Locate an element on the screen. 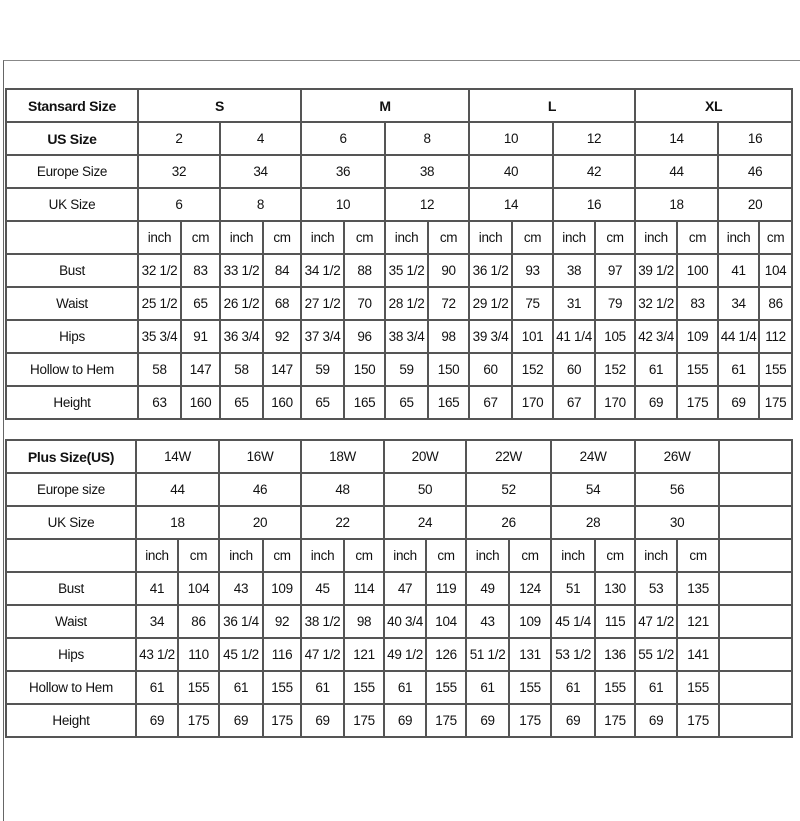  measurement-cell: 92 is located at coordinates (282, 621).